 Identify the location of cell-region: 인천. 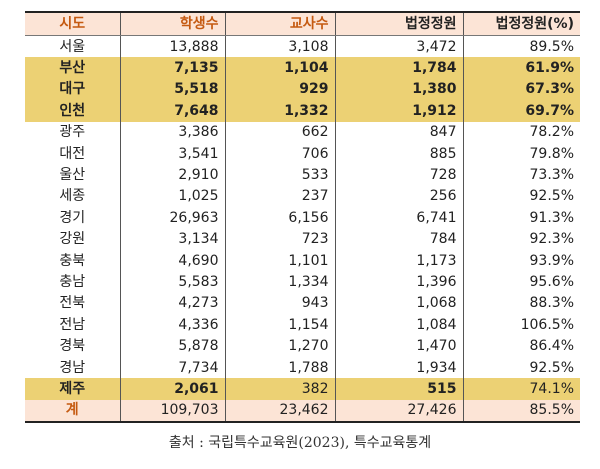
(72, 111).